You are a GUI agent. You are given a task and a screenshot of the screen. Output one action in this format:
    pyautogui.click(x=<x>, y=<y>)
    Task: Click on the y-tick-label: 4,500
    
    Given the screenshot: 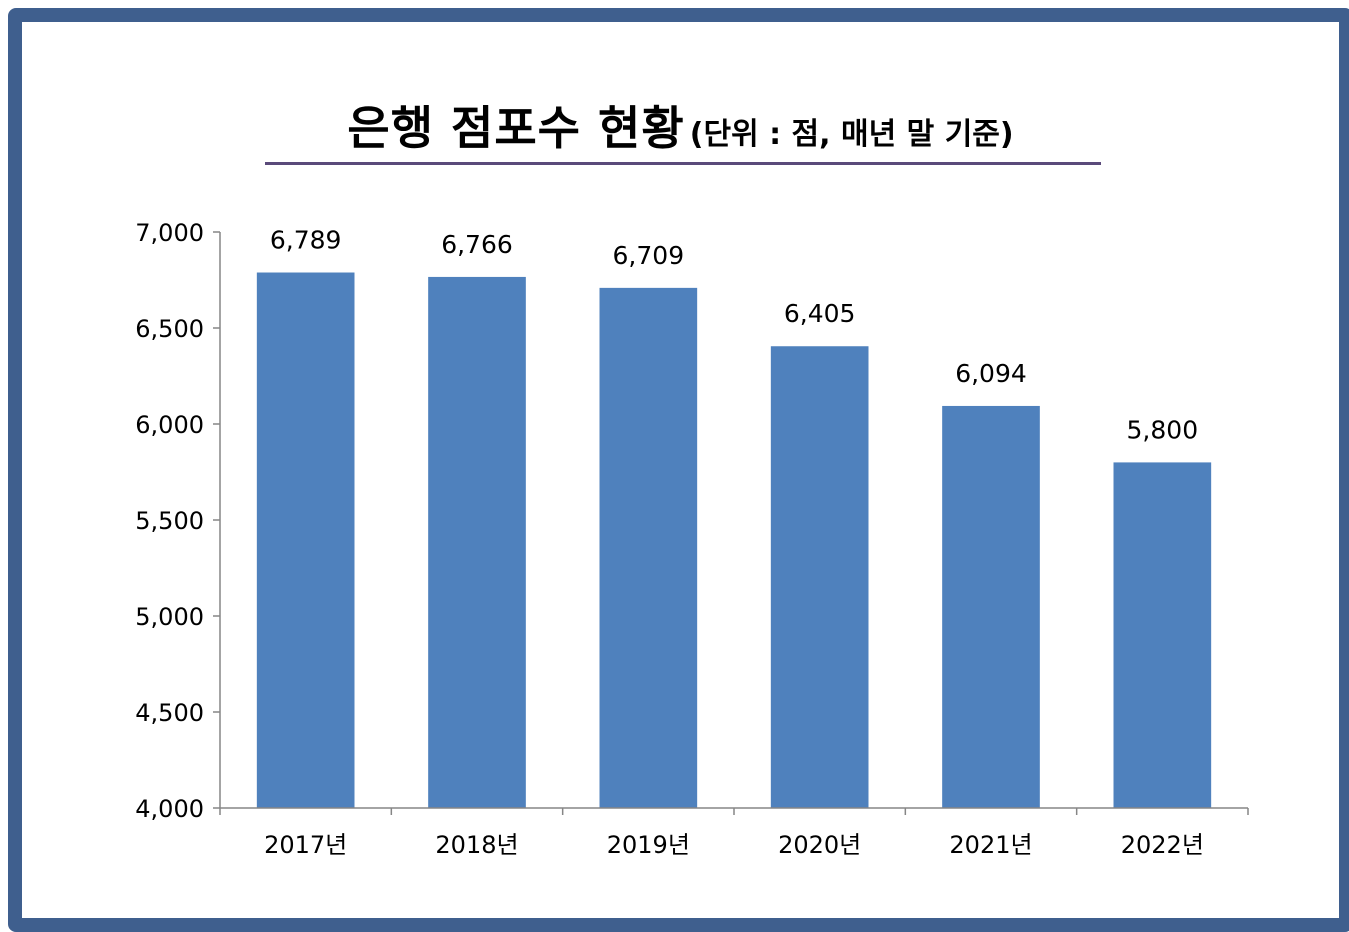 What is the action you would take?
    pyautogui.click(x=169, y=713)
    